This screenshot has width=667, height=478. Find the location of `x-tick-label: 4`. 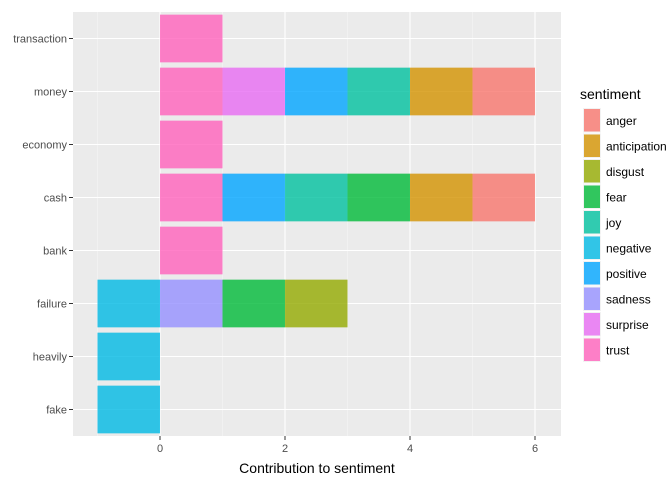

x-tick-label: 4 is located at coordinates (410, 449).